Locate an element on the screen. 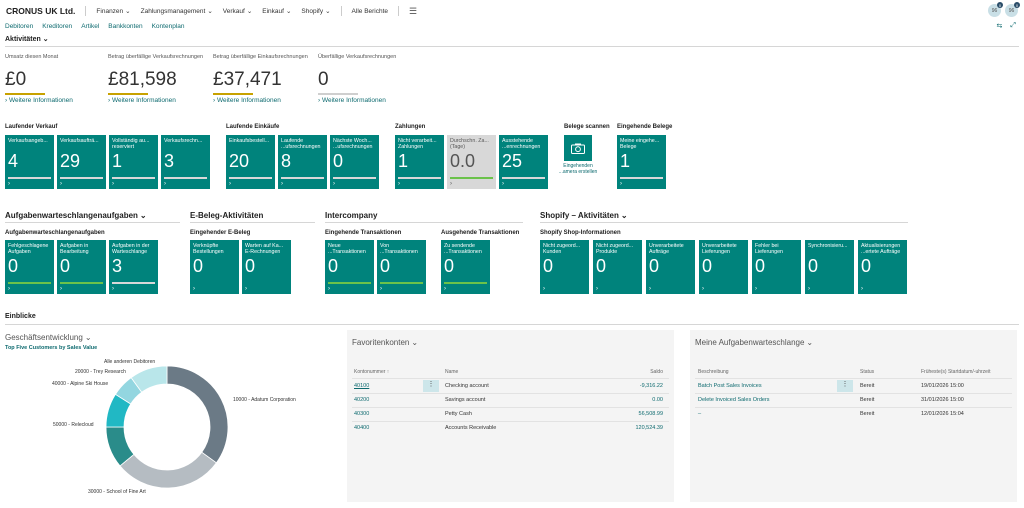 This screenshot has width=1024, height=508. hamburger-menu-icon: ☰ is located at coordinates (413, 10).